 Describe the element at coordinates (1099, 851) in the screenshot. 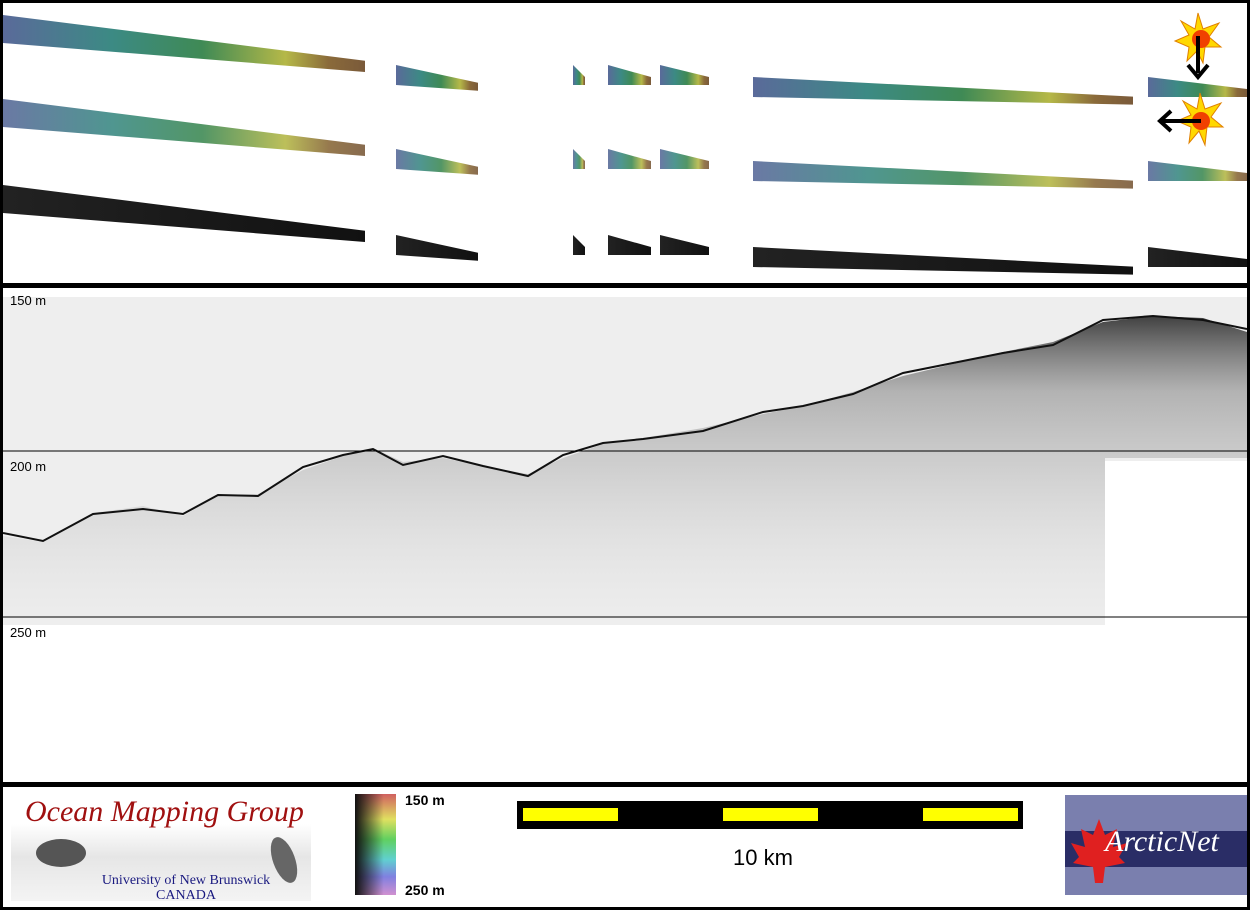

I see `maple-leaf-icon` at that location.